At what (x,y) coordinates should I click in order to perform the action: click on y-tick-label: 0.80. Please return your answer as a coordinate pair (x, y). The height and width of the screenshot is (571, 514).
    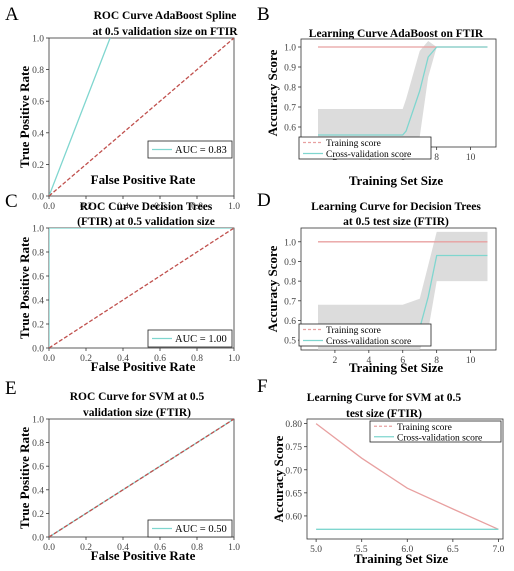
    Looking at the image, I should click on (293, 425).